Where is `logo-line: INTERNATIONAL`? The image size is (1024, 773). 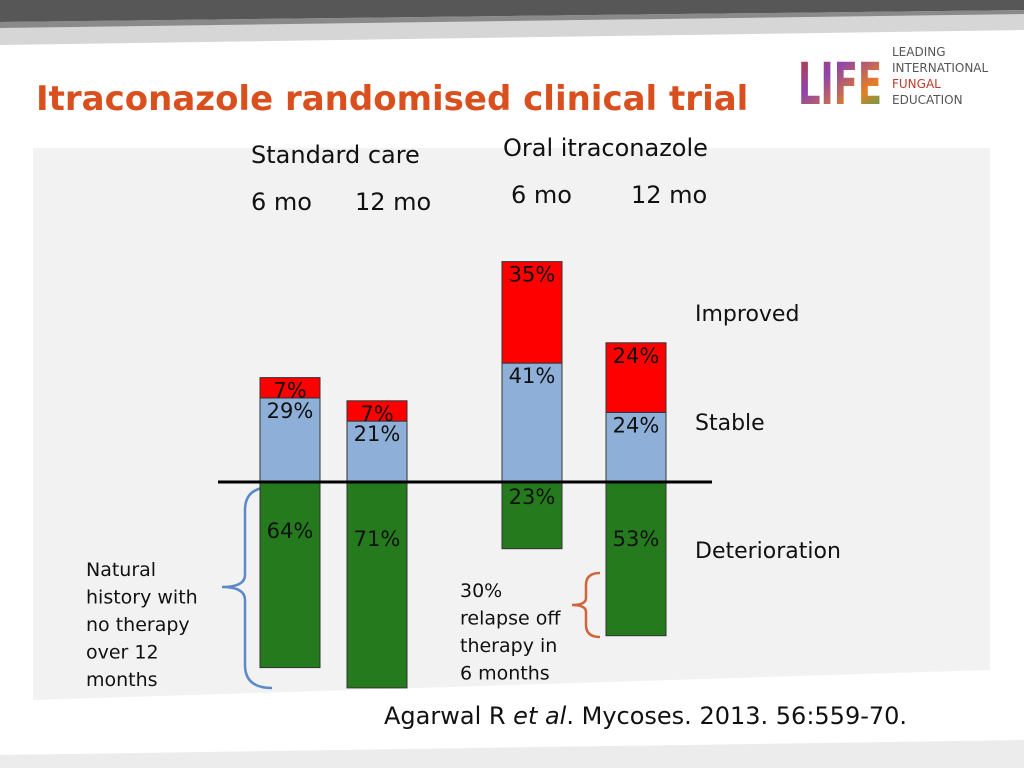 logo-line: INTERNATIONAL is located at coordinates (940, 68).